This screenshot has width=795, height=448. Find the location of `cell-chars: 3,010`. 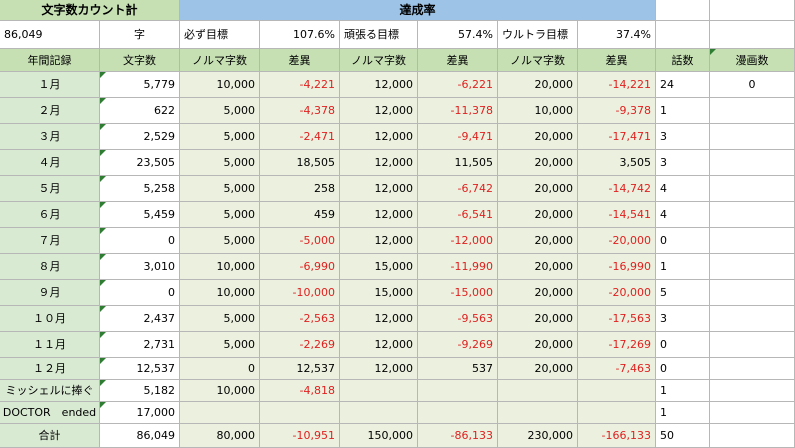

cell-chars: 3,010 is located at coordinates (140, 267).